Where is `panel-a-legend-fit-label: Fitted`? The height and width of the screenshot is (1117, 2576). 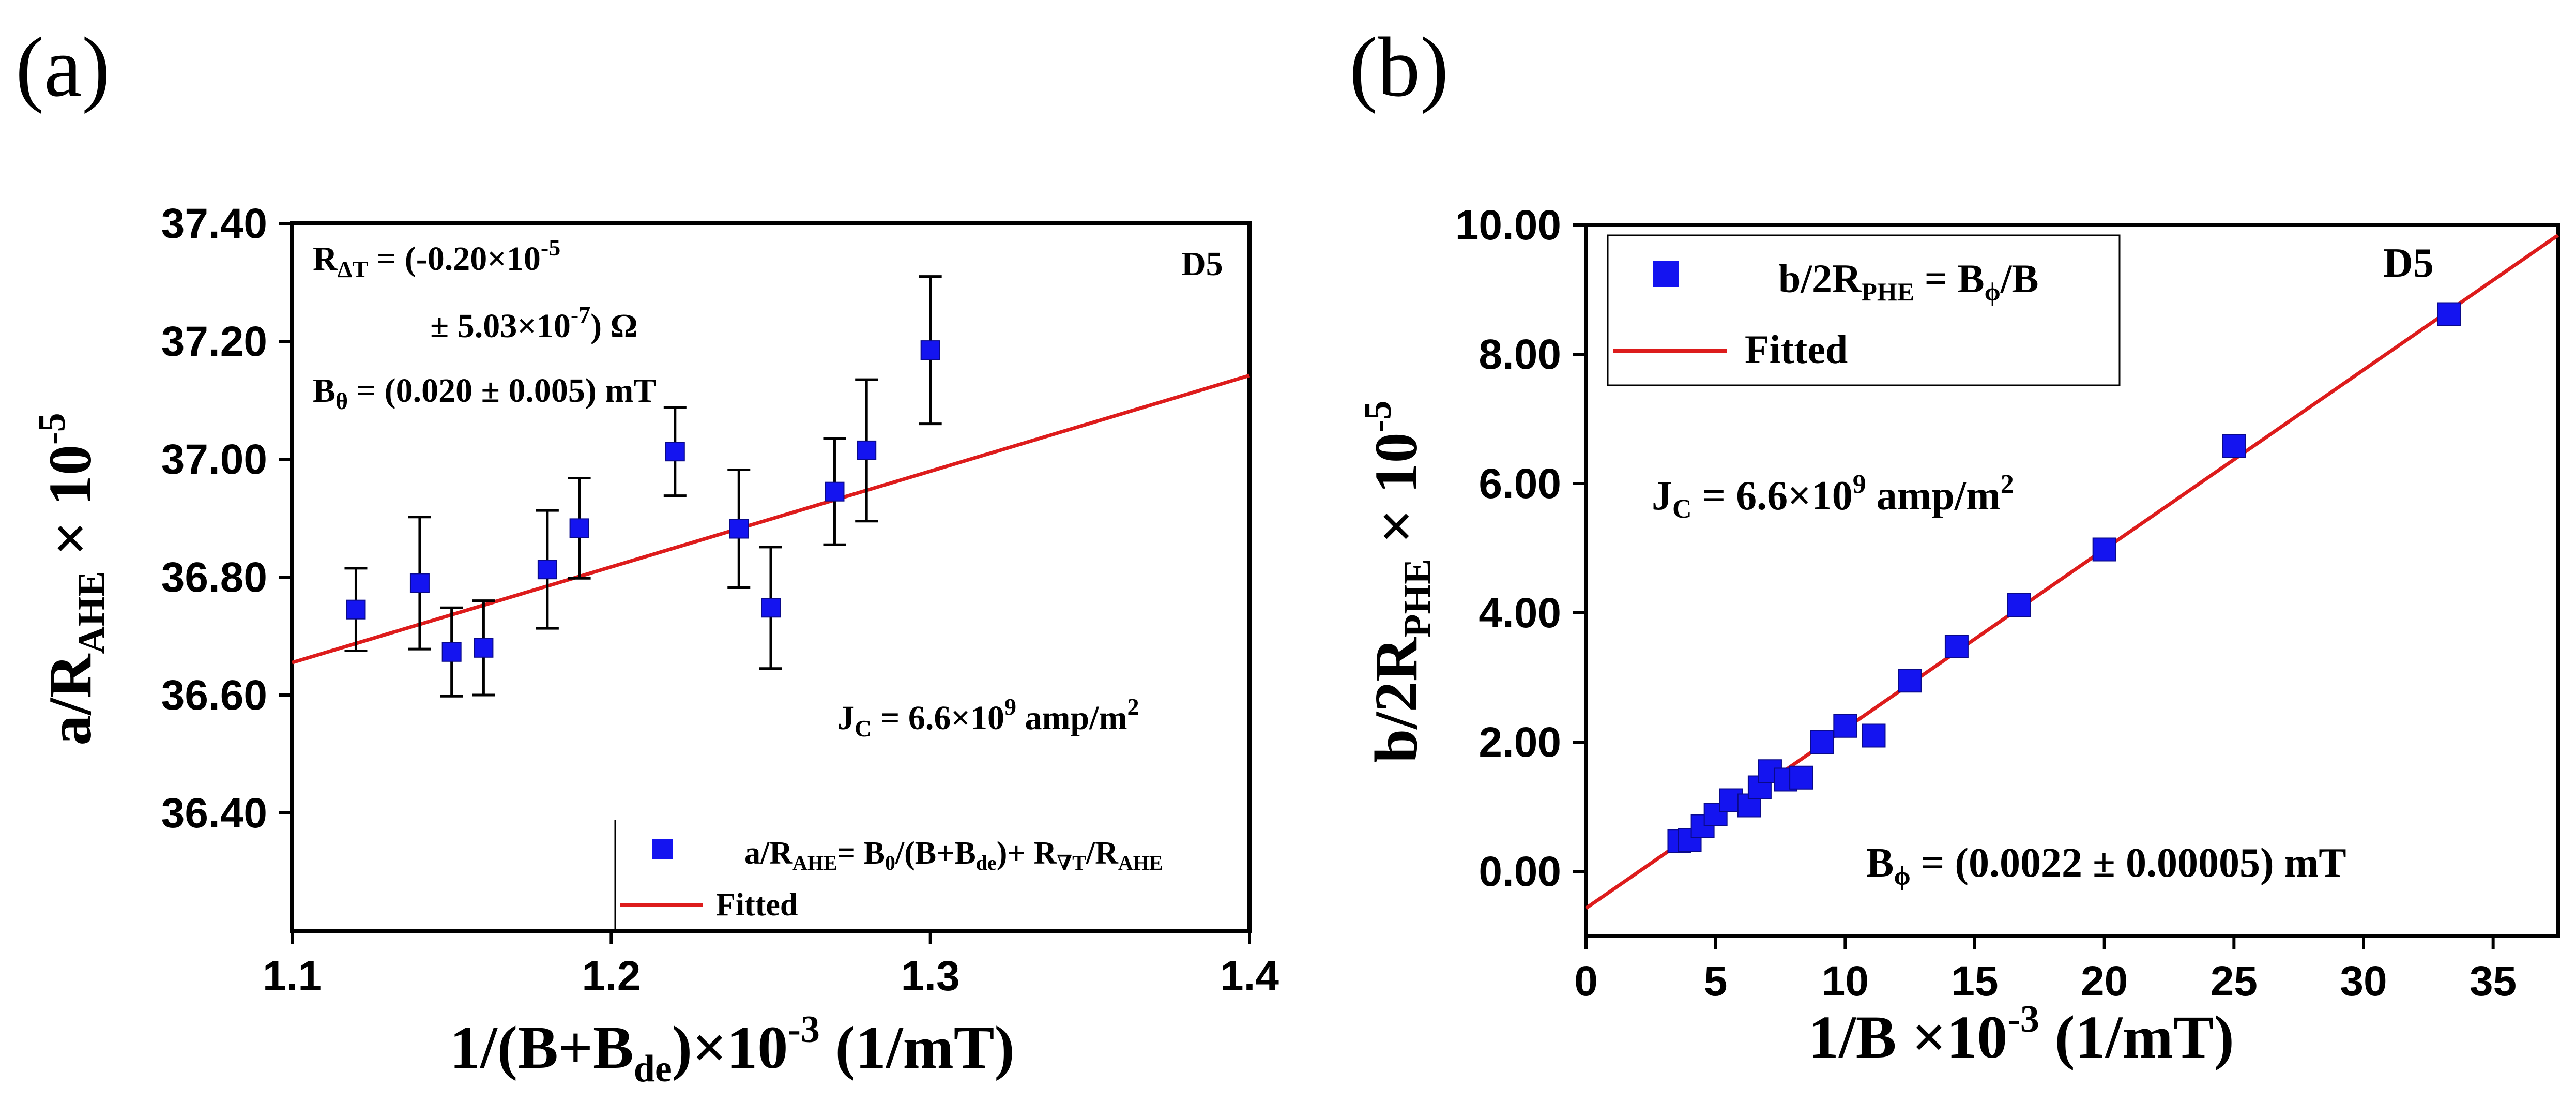
panel-a-legend-fit-label: Fitted is located at coordinates (757, 905).